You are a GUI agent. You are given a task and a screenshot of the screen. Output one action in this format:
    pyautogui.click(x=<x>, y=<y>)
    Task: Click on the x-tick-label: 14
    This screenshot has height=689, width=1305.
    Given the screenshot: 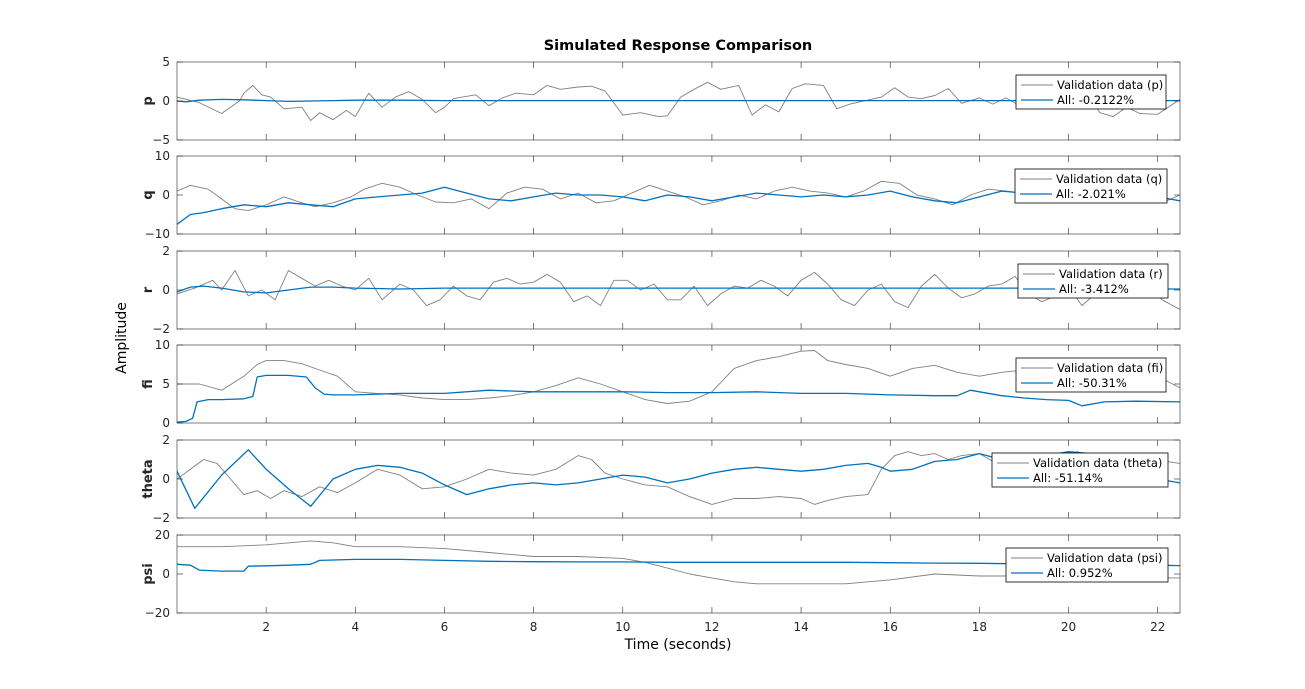 What is the action you would take?
    pyautogui.click(x=800, y=627)
    